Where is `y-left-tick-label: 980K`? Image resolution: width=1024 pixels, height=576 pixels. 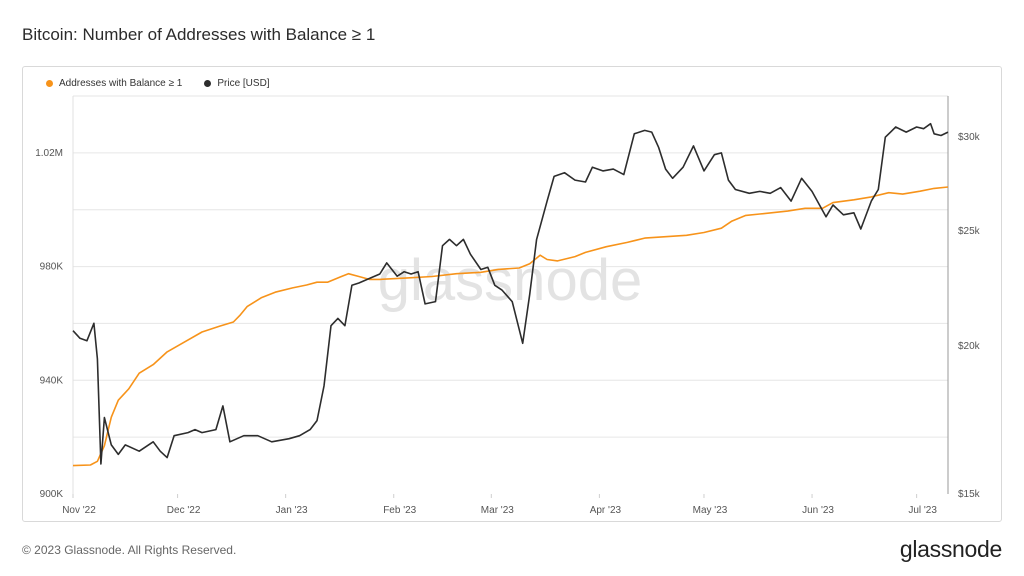
y-left-tick-label: 980K is located at coordinates (52, 267).